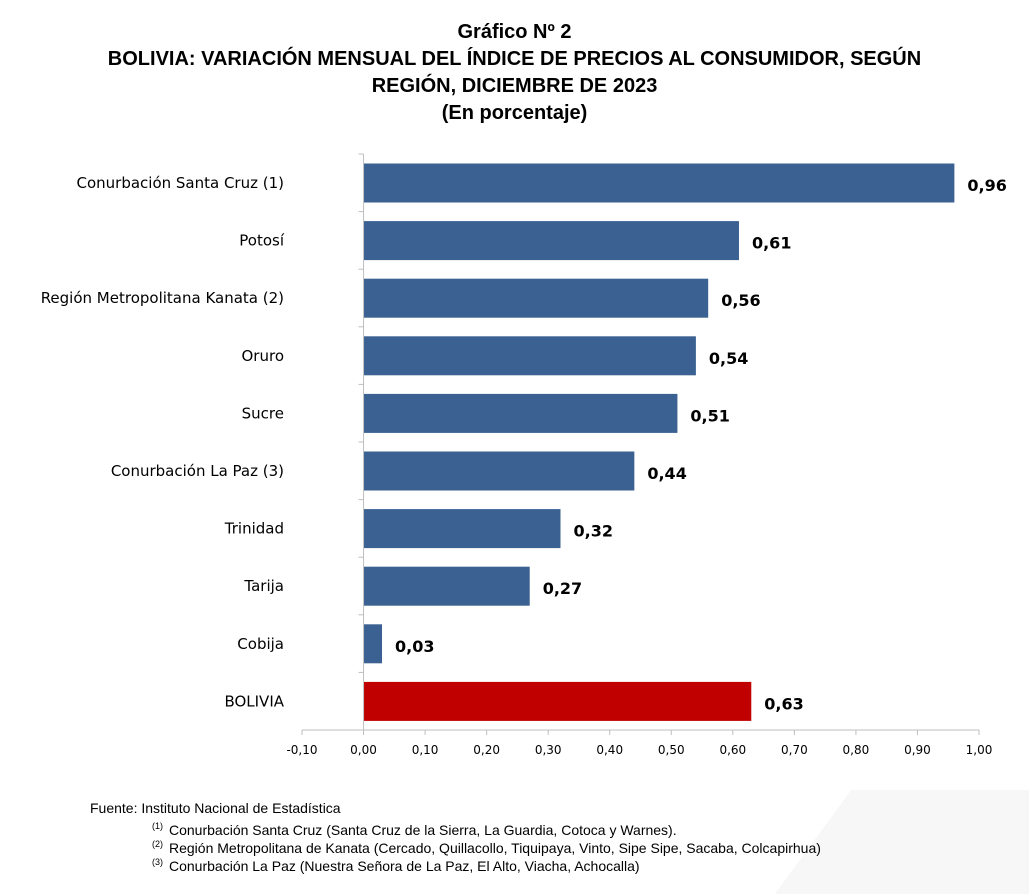 This screenshot has height=894, width=1029. Describe the element at coordinates (917, 750) in the screenshot. I see `x-tick-label: 0,90` at that location.